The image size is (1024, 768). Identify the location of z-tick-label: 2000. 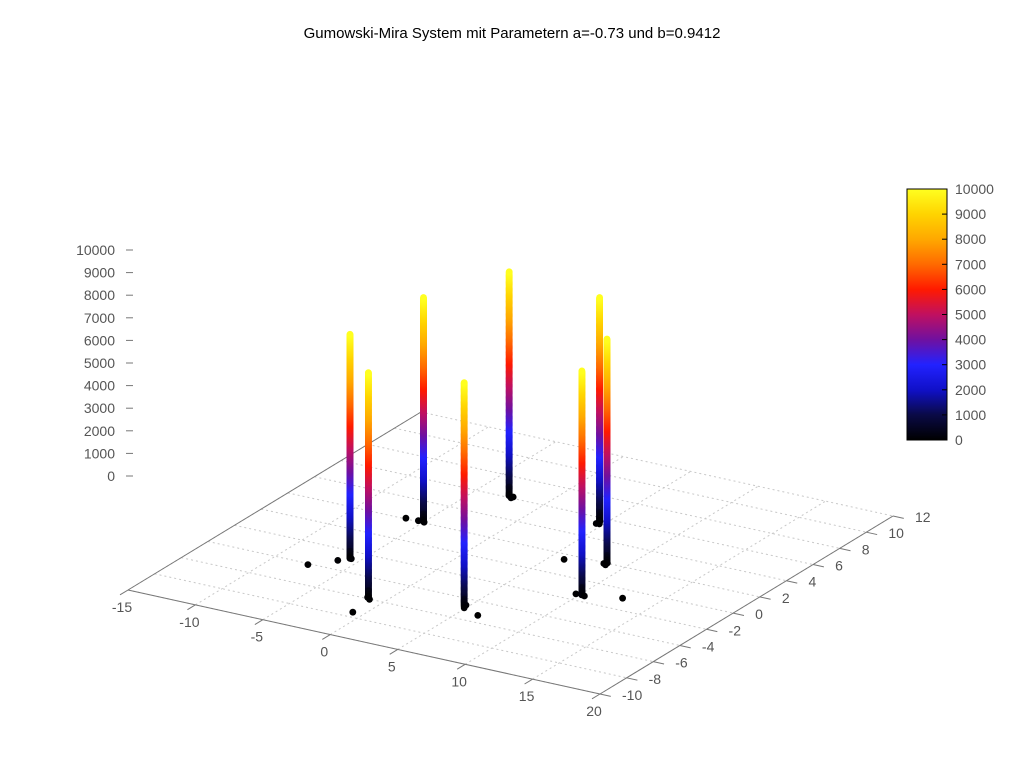
(99, 431).